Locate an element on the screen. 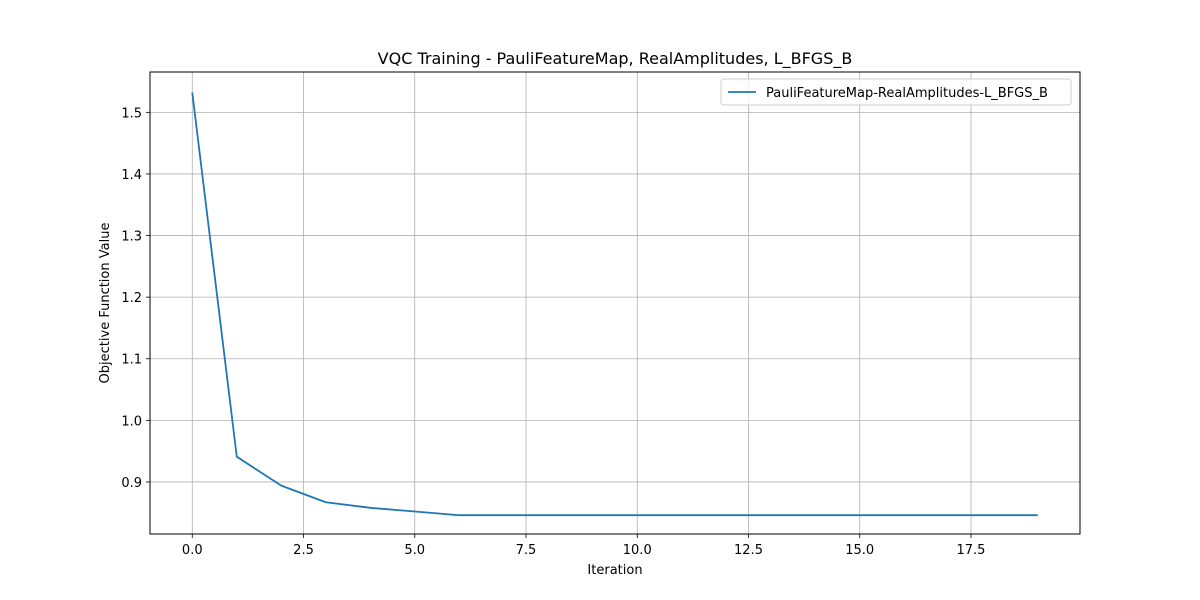 Image resolution: width=1200 pixels, height=600 pixels. y-tick-label: 1.0 is located at coordinates (131, 421).